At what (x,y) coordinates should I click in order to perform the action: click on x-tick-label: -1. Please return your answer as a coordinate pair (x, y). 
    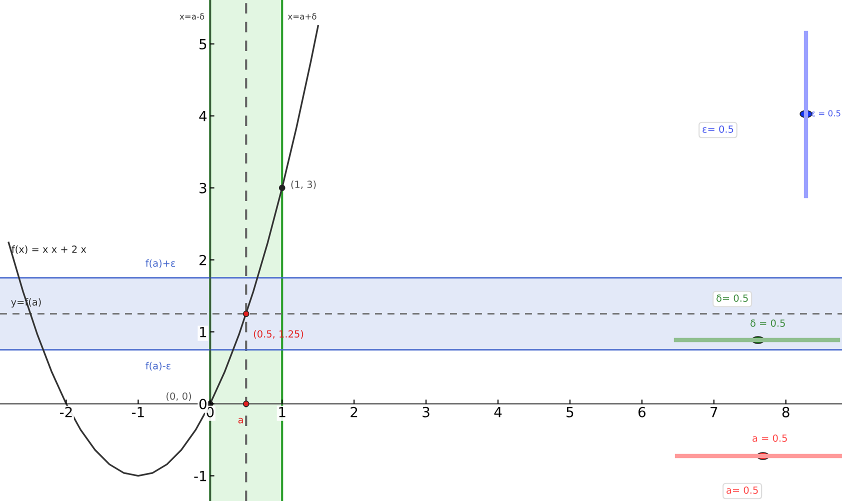
    Looking at the image, I should click on (138, 412).